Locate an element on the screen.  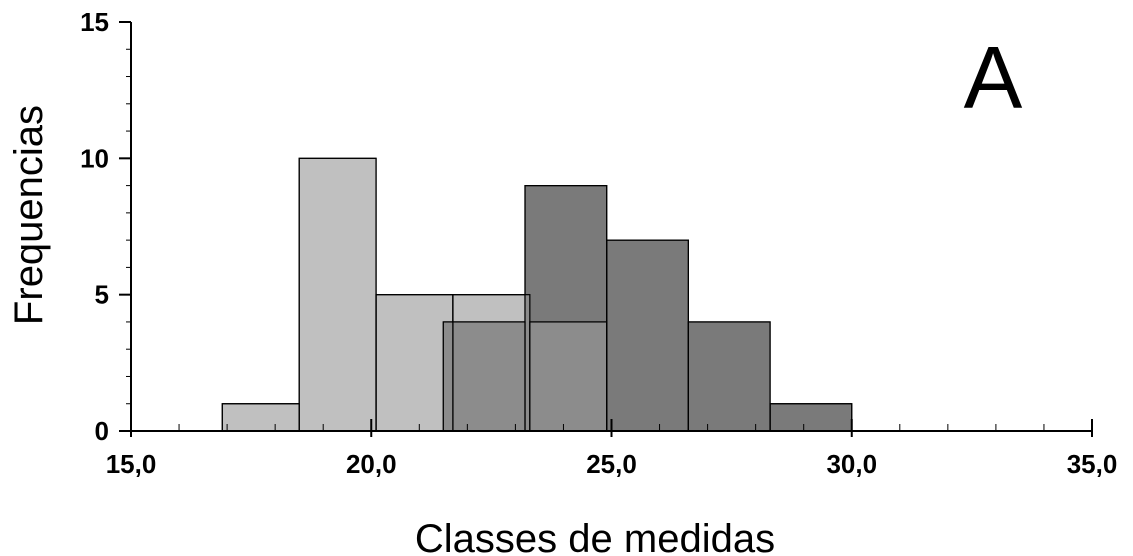
x-tick-label: 35,0 is located at coordinates (1092, 464).